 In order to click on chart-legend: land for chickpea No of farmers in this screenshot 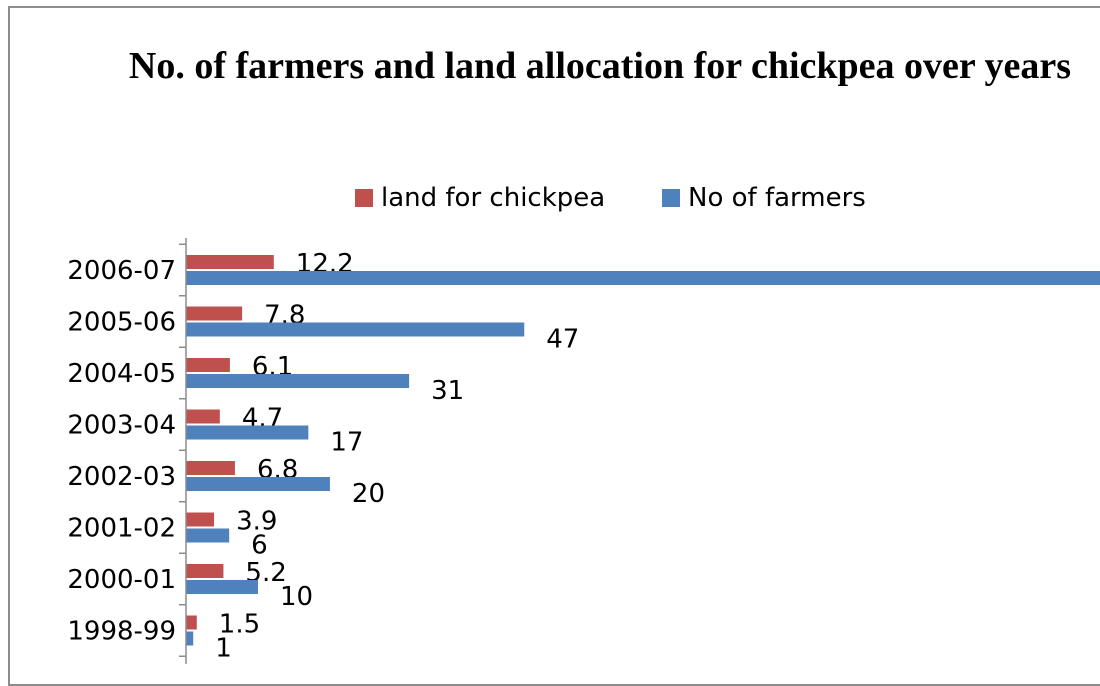, I will do `click(550, 198)`.